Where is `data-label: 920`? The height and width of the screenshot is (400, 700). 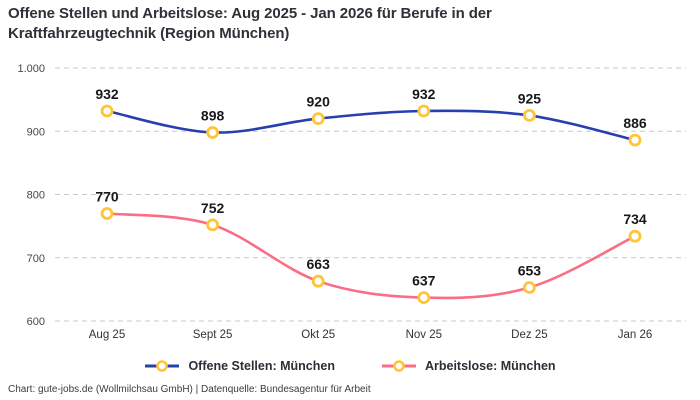 data-label: 920 is located at coordinates (319, 102).